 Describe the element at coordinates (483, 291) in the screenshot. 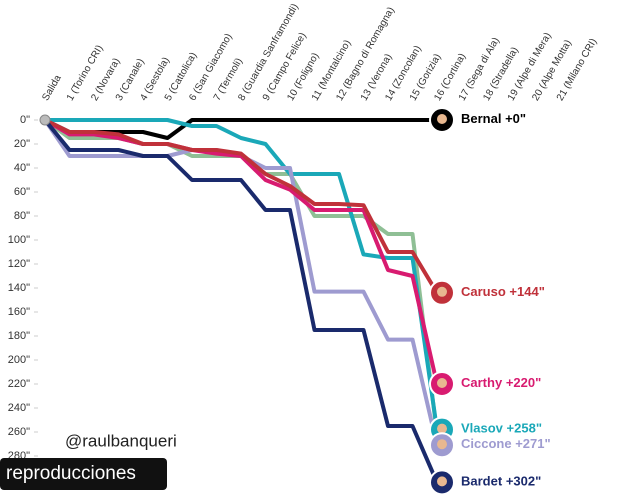

I see `rider-name: Caruso` at that location.